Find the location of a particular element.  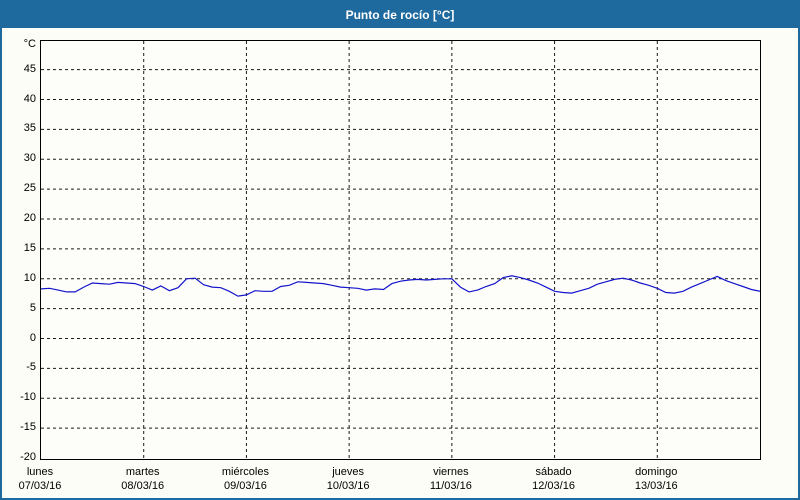

y-tick-label--20: -20 is located at coordinates (28, 457).